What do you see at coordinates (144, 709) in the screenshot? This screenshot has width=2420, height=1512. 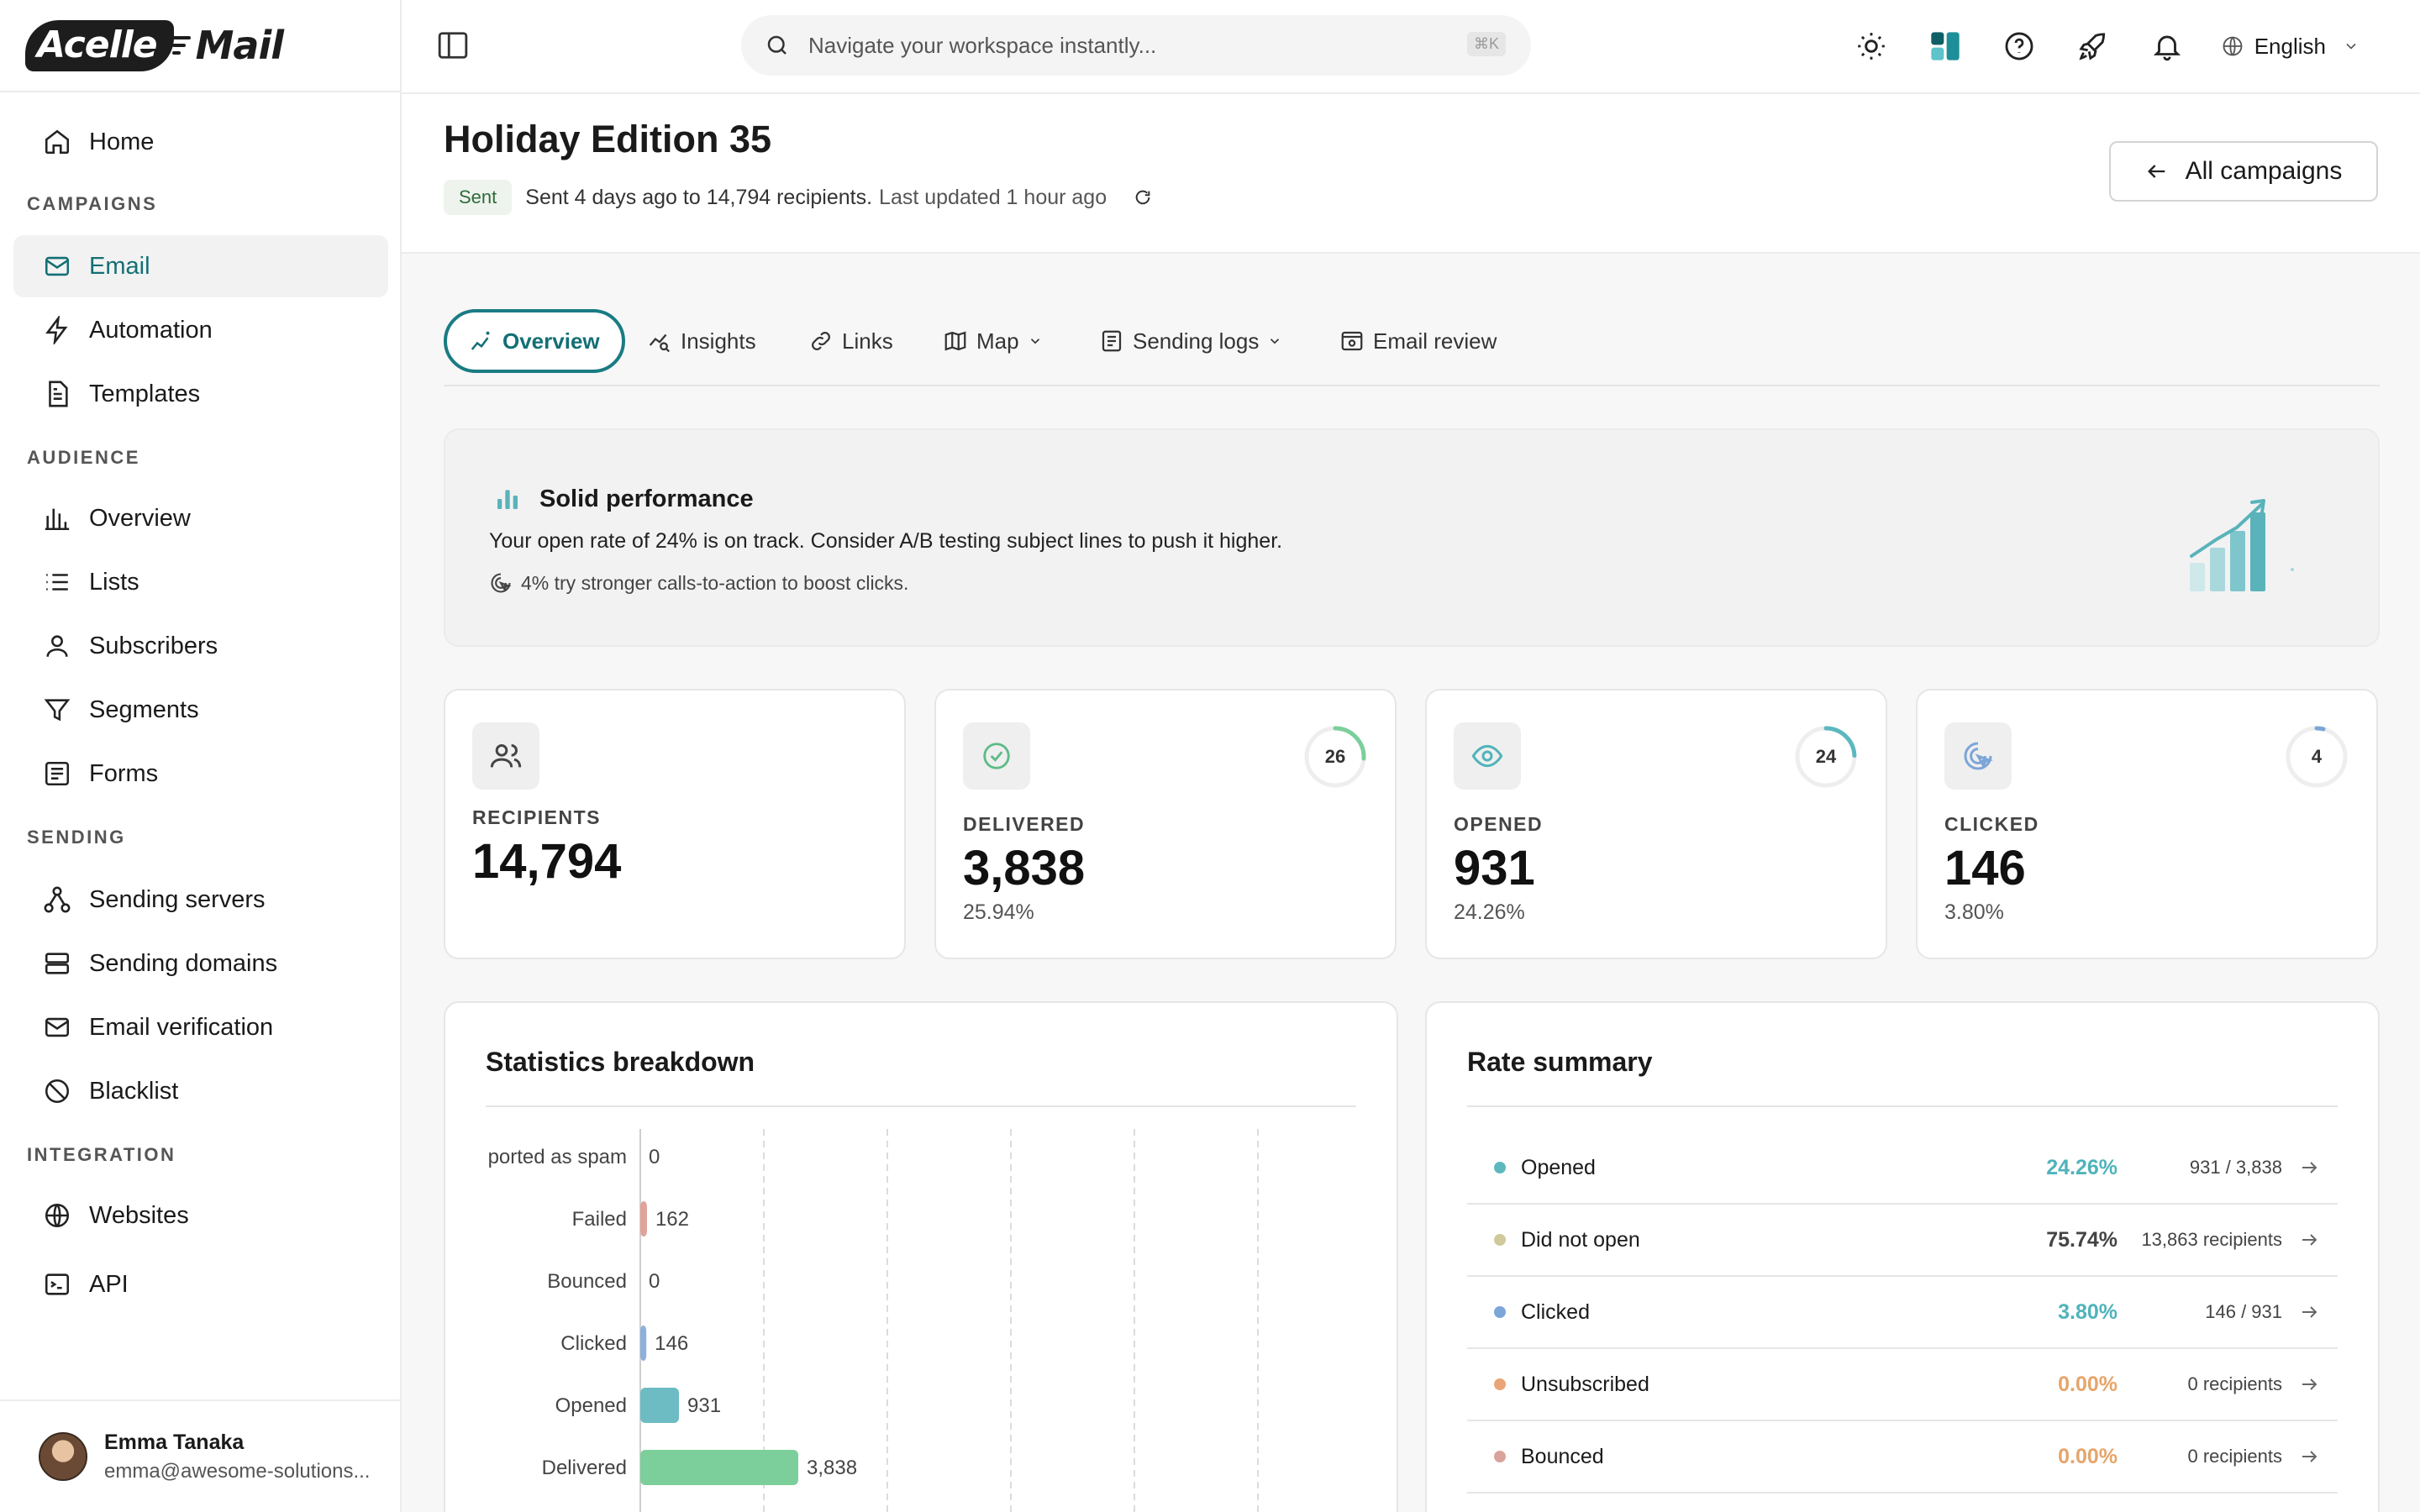 I see `sidebar-item-label: Segments` at bounding box center [144, 709].